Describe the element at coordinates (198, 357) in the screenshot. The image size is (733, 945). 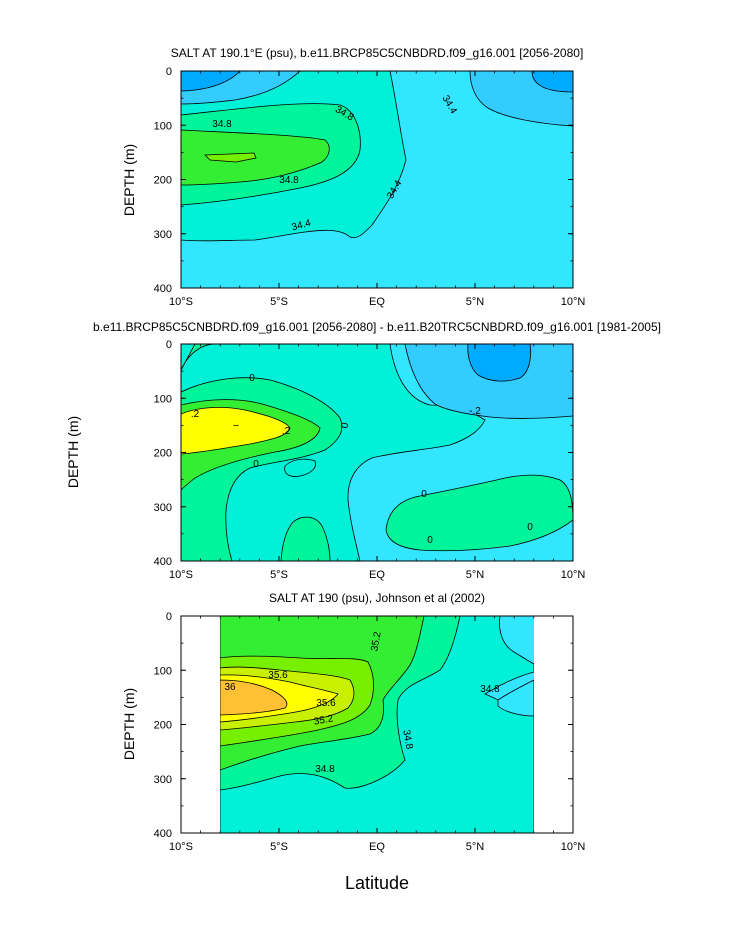
I see `region-pos-0.1-0.2` at that location.